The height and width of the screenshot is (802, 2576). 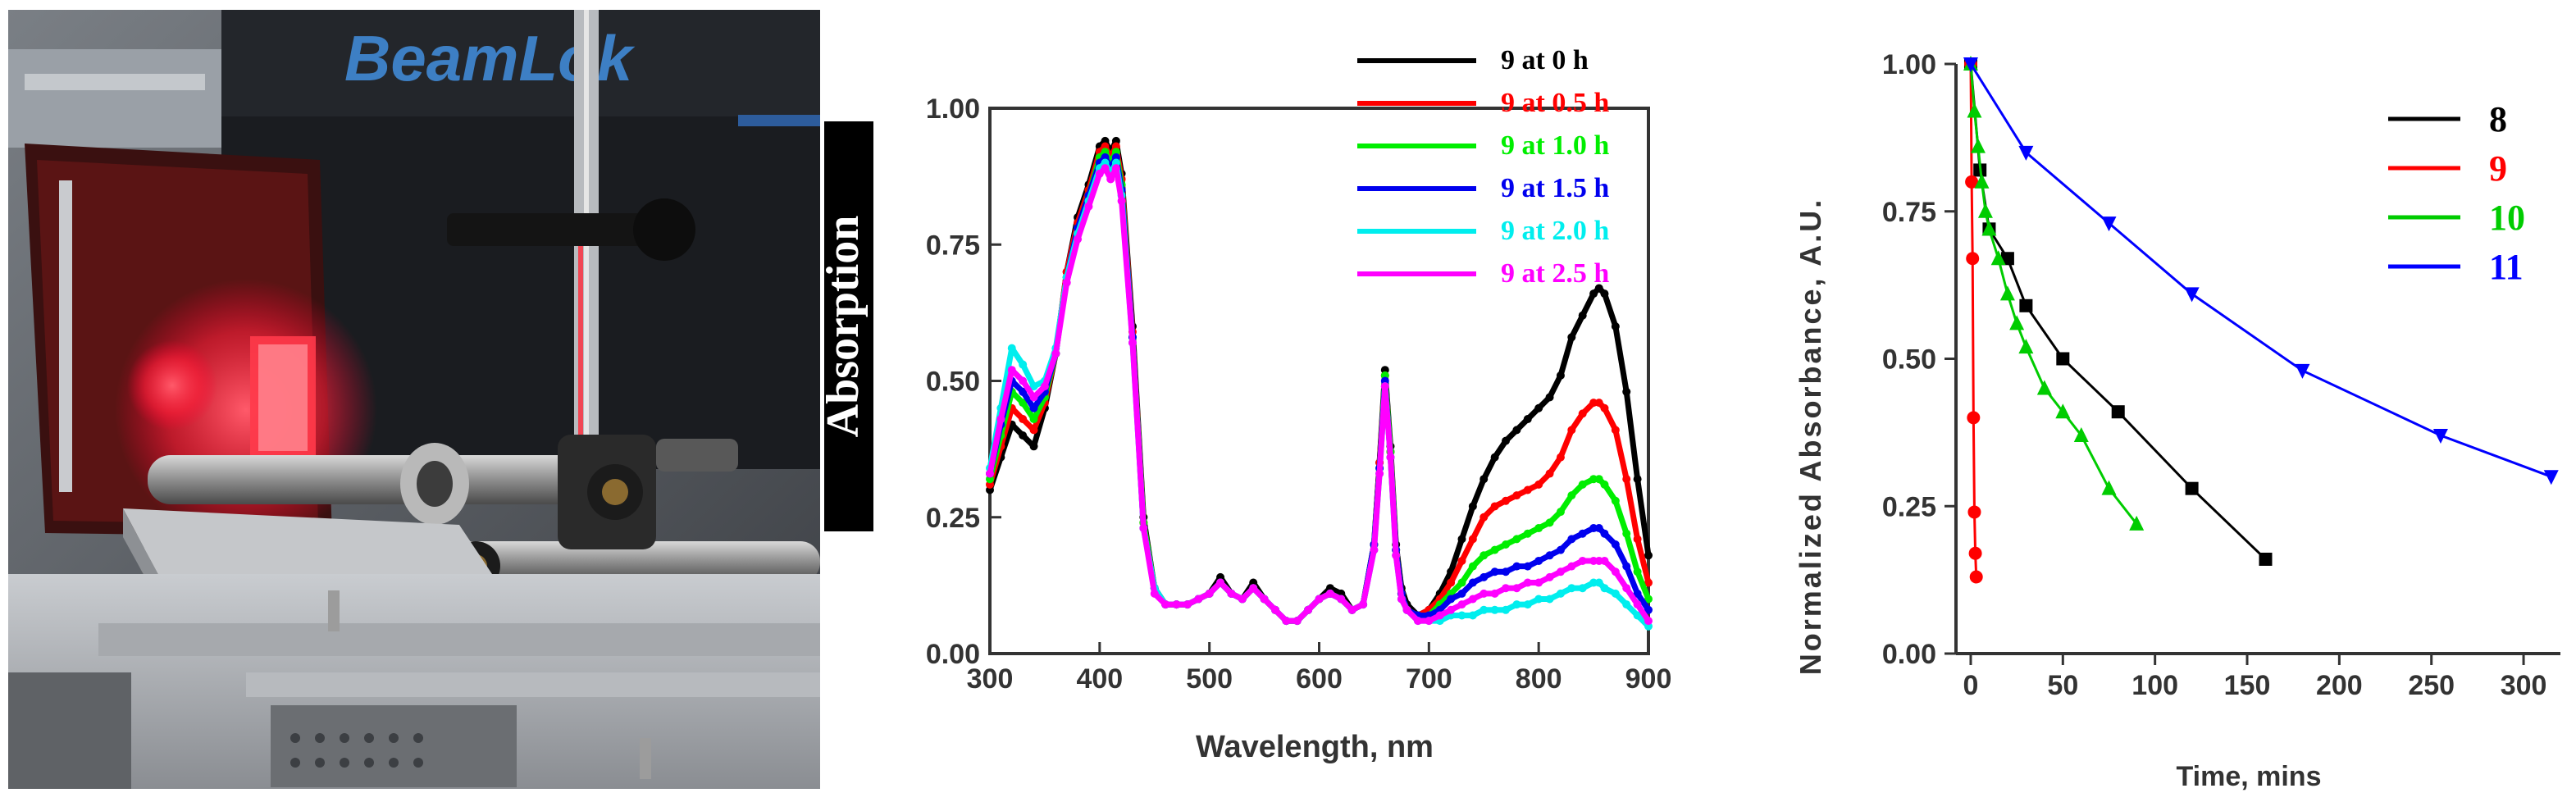 What do you see at coordinates (1473, 60) in the screenshot?
I see `absorption-legend-item: 9 at 0 h` at bounding box center [1473, 60].